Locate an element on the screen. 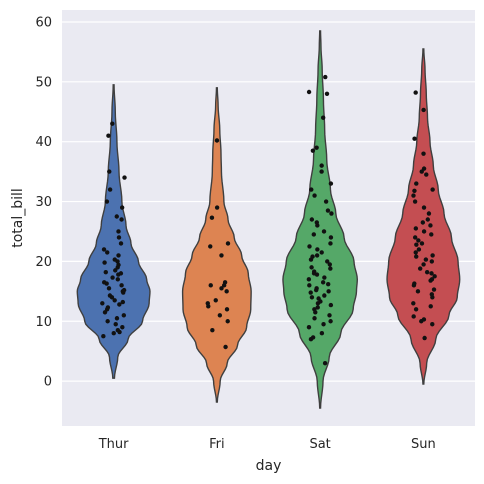 The image size is (484, 484). violin-sat is located at coordinates (320, 219).